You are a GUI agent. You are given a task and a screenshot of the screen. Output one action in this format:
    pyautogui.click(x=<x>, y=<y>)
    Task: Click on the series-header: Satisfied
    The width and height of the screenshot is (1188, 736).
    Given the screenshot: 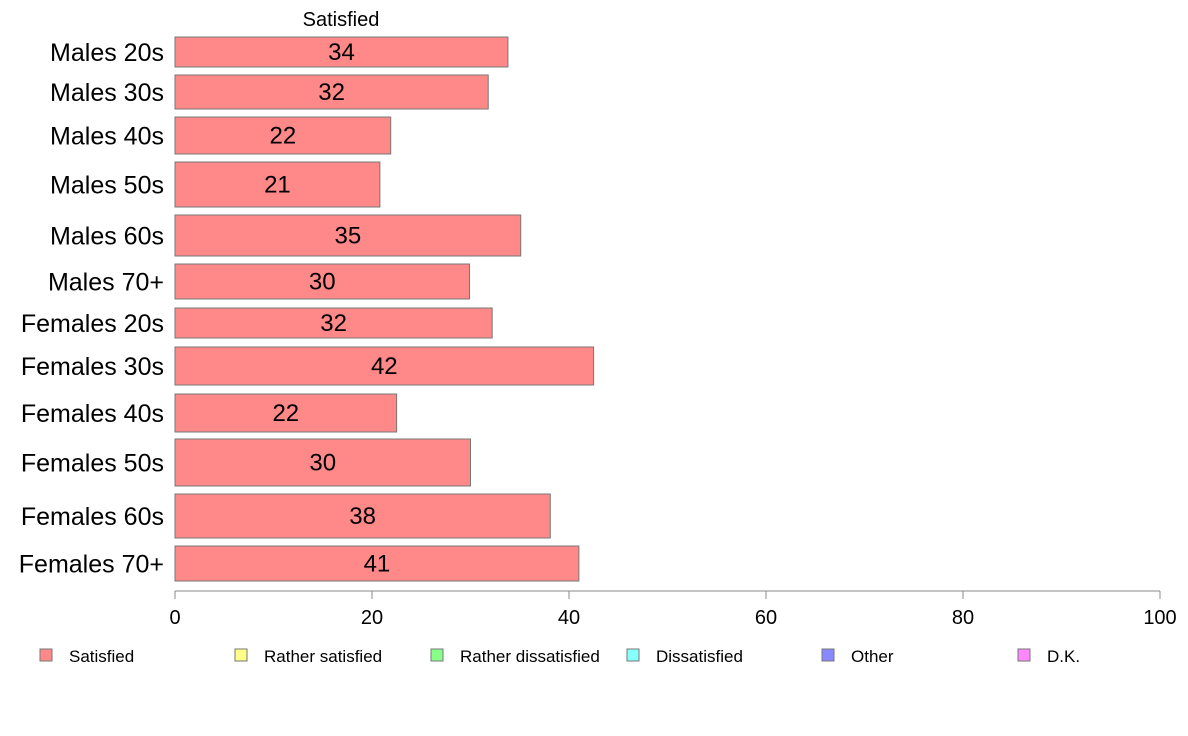 What is the action you would take?
    pyautogui.click(x=341, y=20)
    